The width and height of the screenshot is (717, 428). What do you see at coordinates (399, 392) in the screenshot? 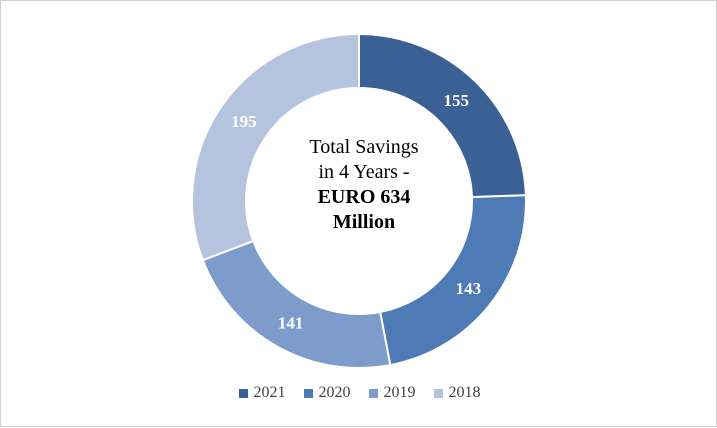
I see `legend-label-2019: 2019` at bounding box center [399, 392].